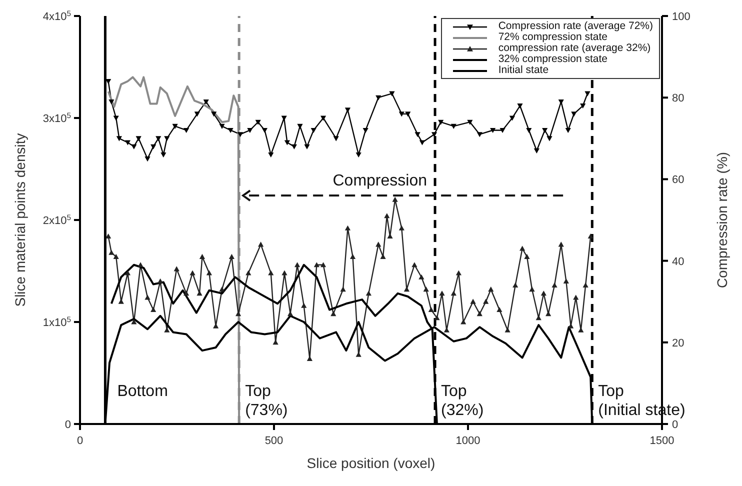 The image size is (742, 486). I want to click on y2-tick-label: 20, so click(678, 343).